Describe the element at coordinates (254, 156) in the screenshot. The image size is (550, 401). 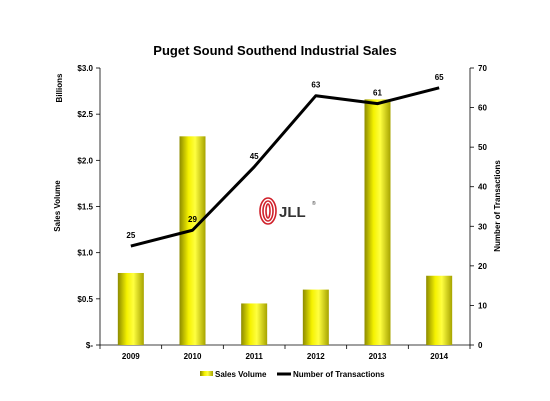
I see `data-label-2011: 45` at that location.